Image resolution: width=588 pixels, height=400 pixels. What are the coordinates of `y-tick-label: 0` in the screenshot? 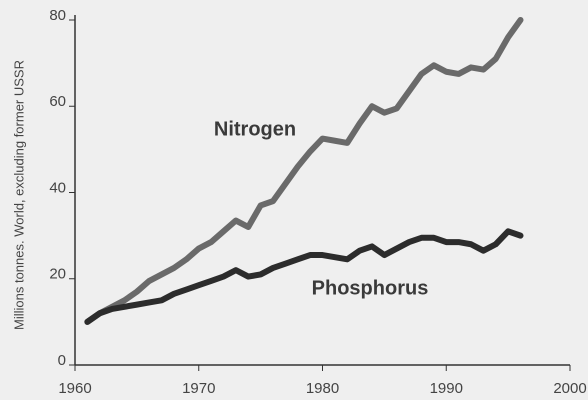 It's located at (62, 360).